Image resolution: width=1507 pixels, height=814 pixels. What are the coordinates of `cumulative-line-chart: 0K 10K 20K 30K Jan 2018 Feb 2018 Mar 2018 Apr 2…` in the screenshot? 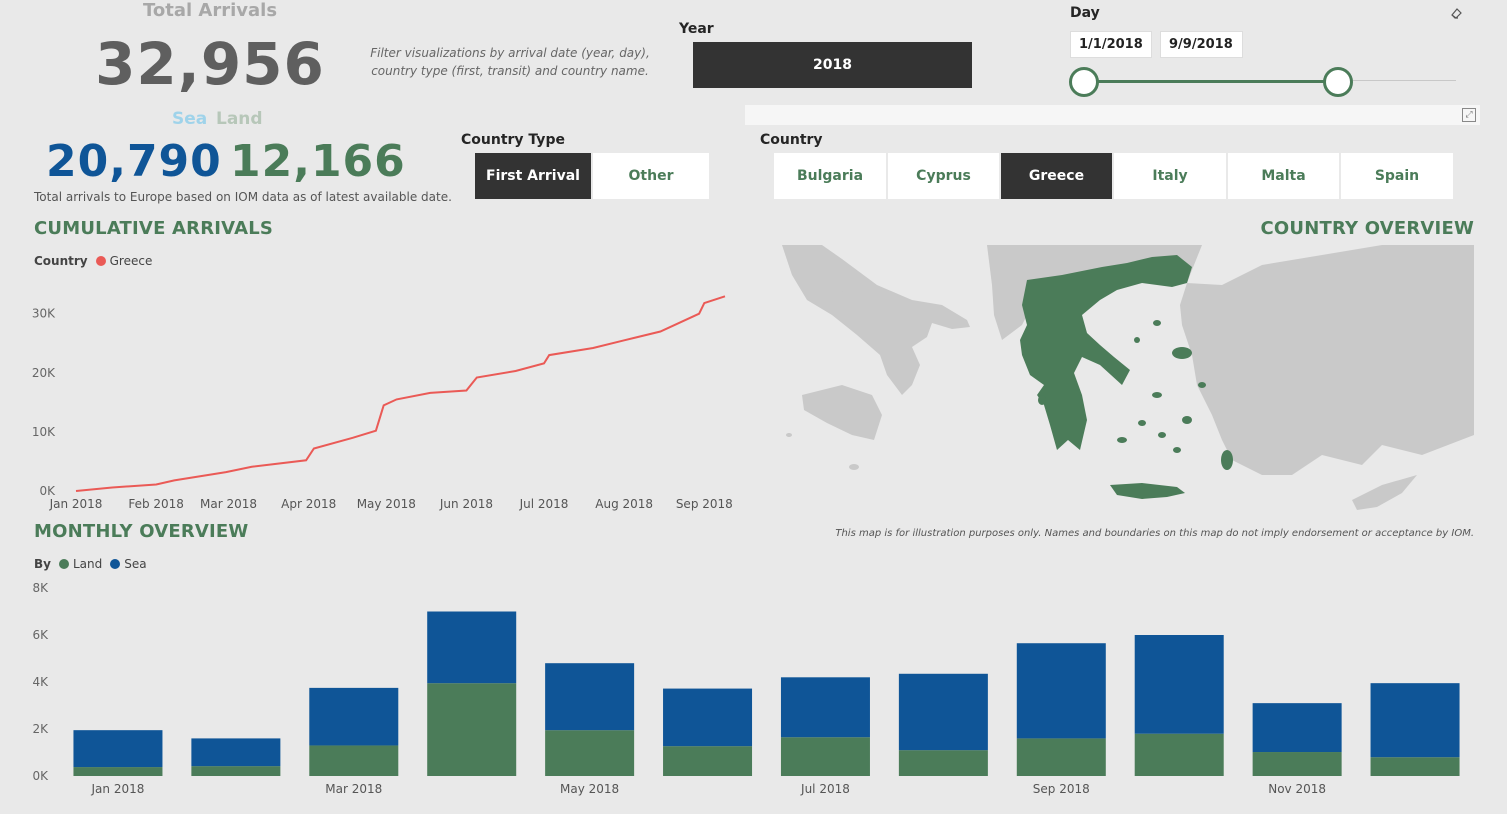 It's located at (382, 403).